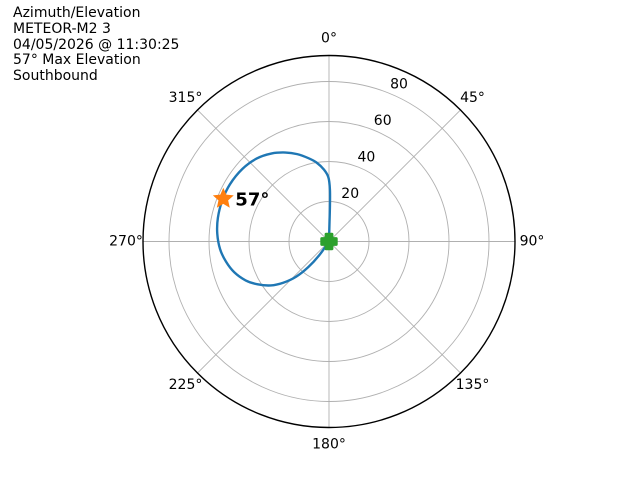 The image size is (640, 480). Describe the element at coordinates (55, 76) in the screenshot. I see `pass-info-direction: Southbound` at that location.